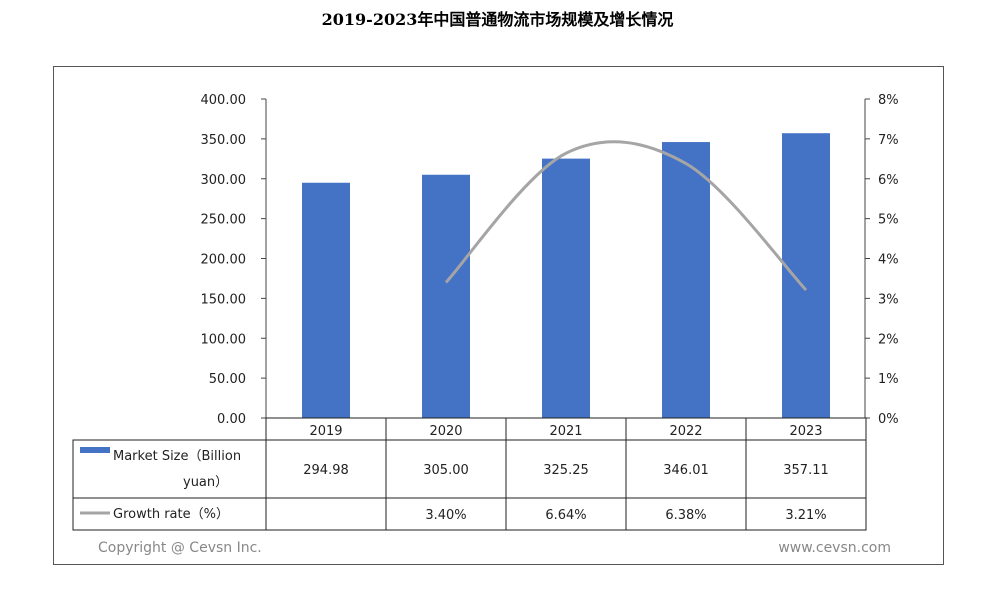 The width and height of the screenshot is (995, 590). I want to click on right-tick-label: 0%, so click(888, 419).